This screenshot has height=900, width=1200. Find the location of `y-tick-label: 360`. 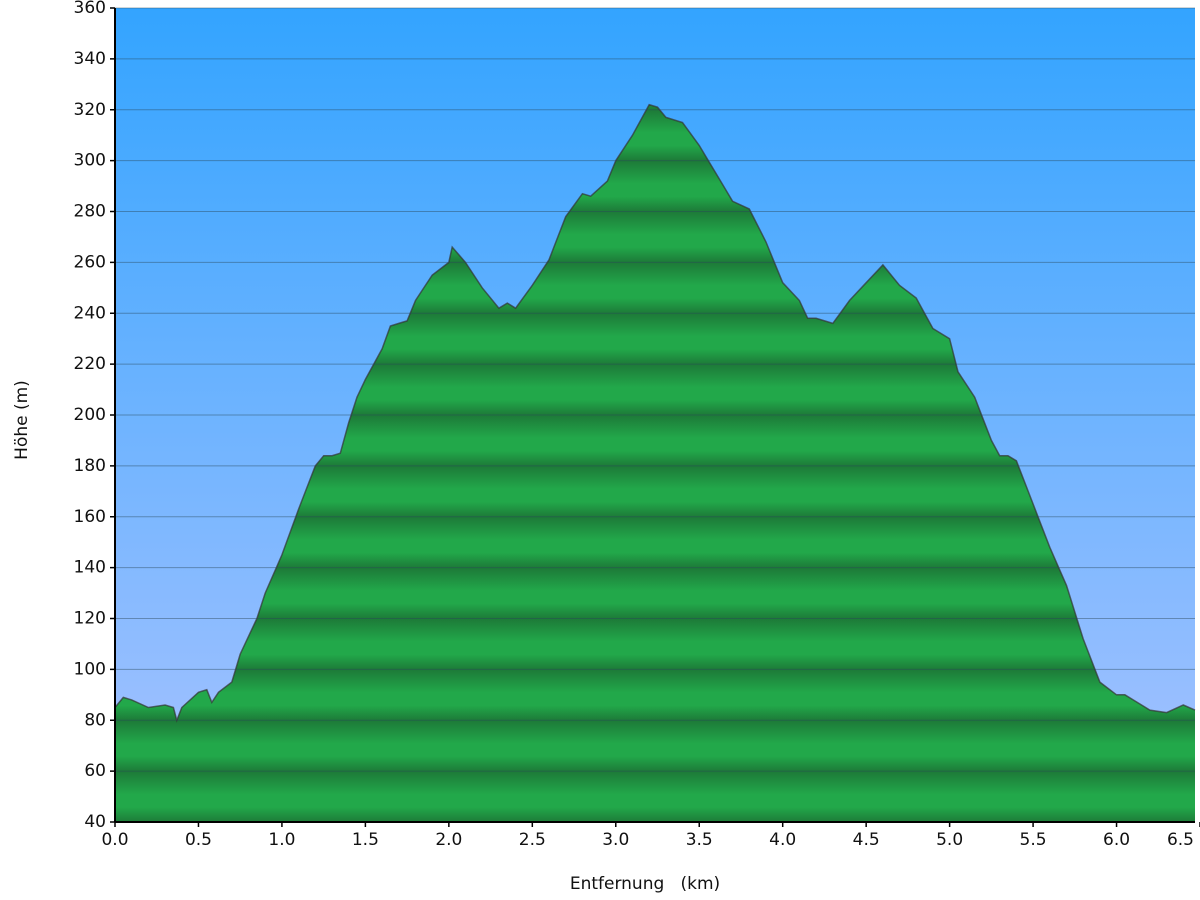

y-tick-label: 360 is located at coordinates (90, 9).